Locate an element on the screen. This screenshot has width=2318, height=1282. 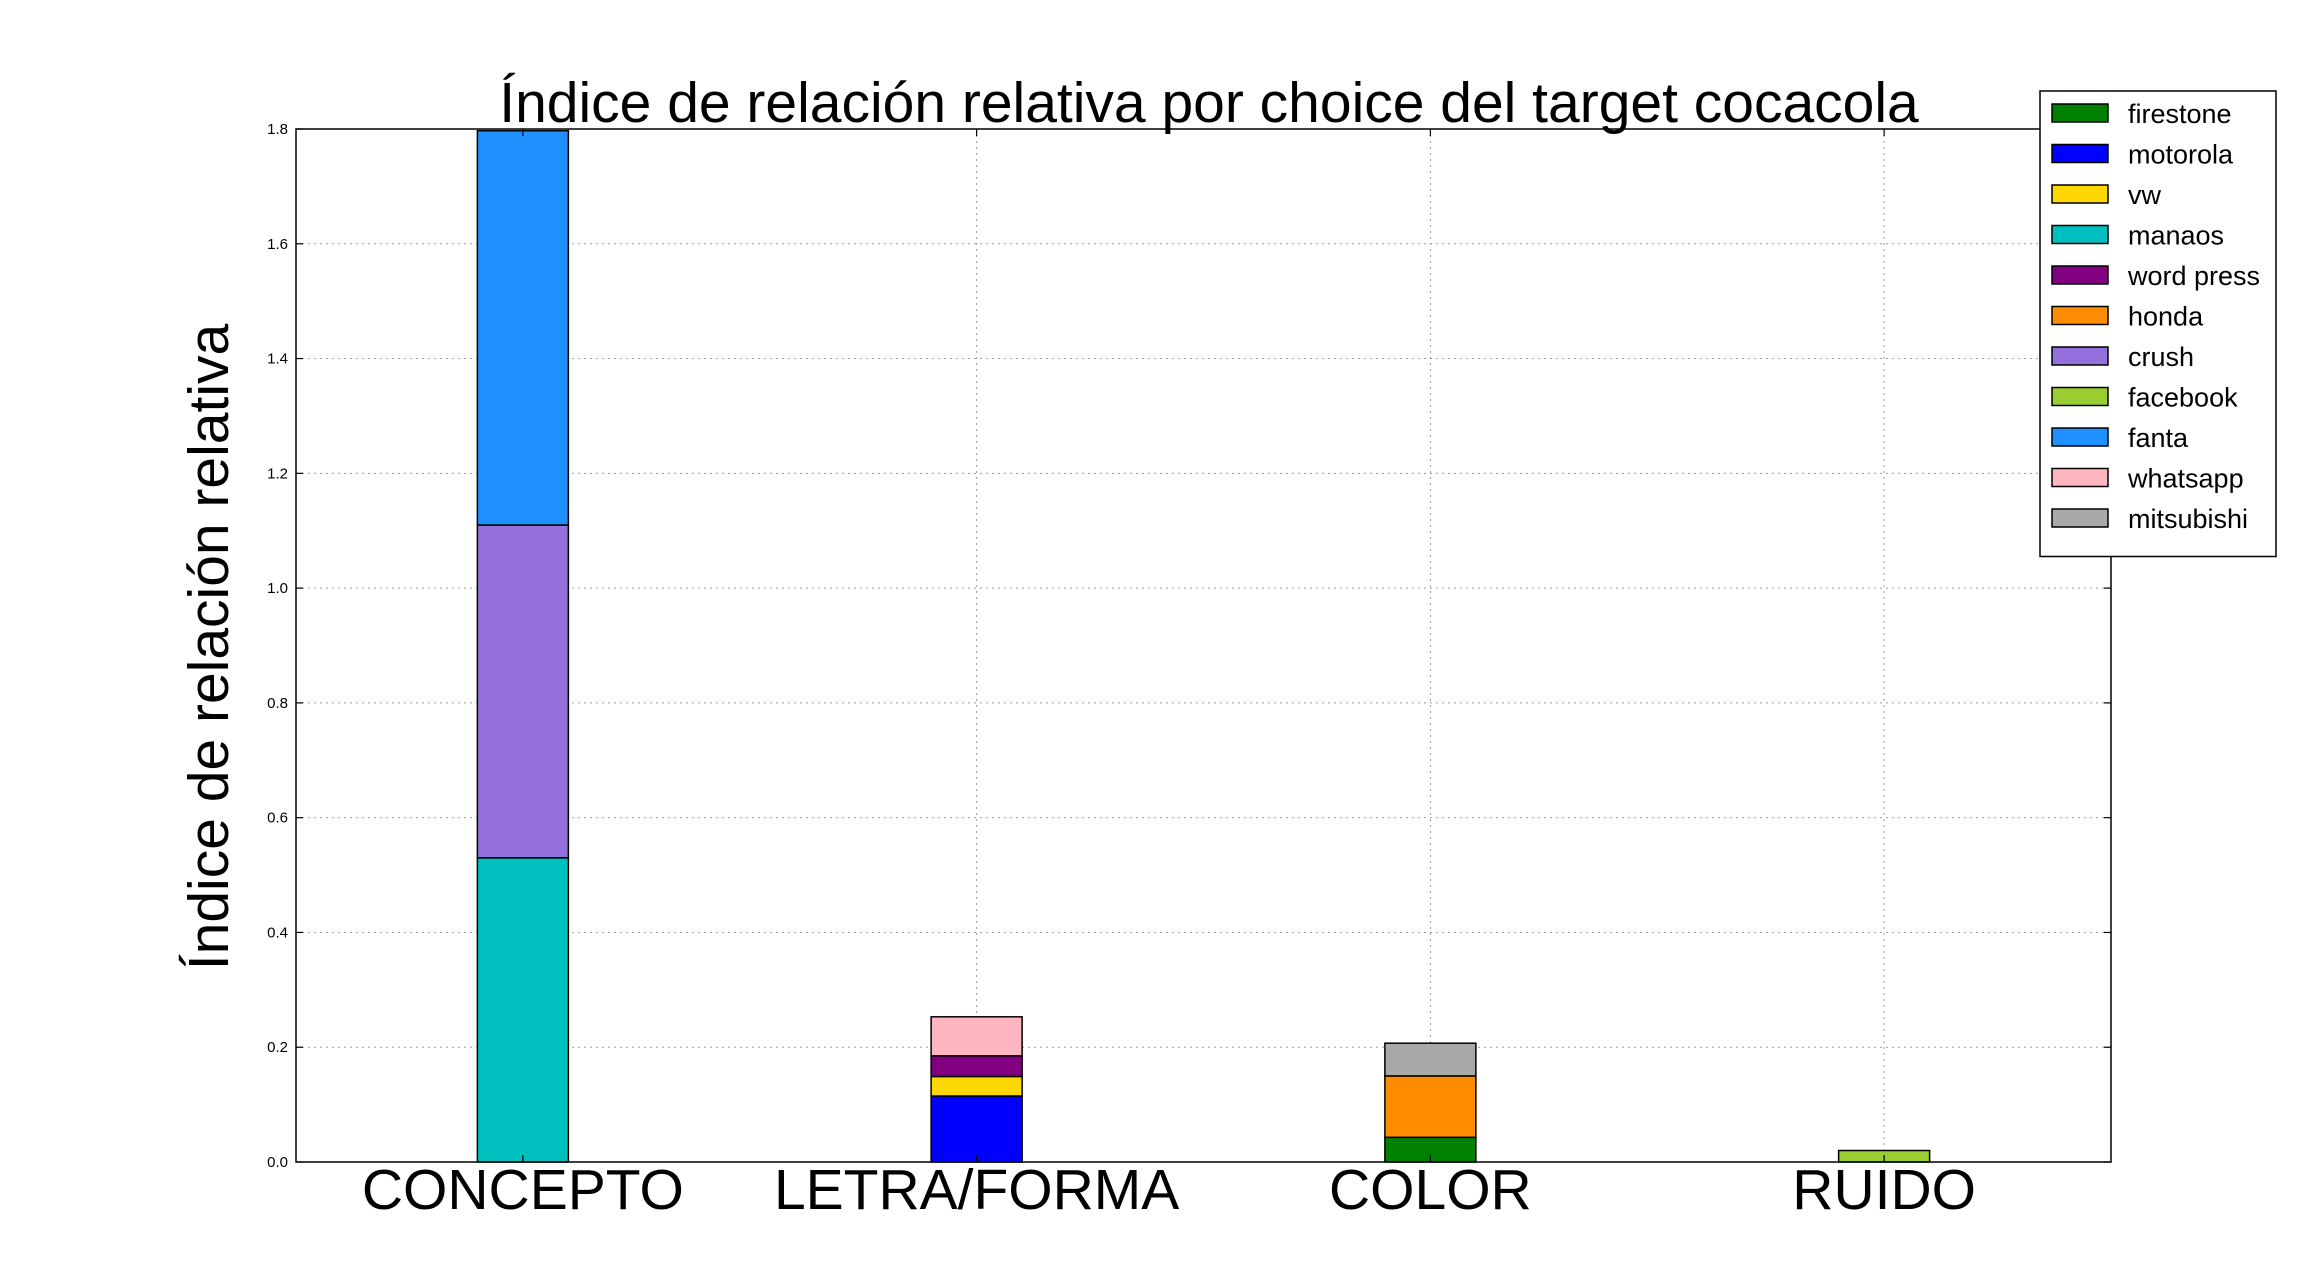
bar-segment-whatsapp is located at coordinates (976, 1036).